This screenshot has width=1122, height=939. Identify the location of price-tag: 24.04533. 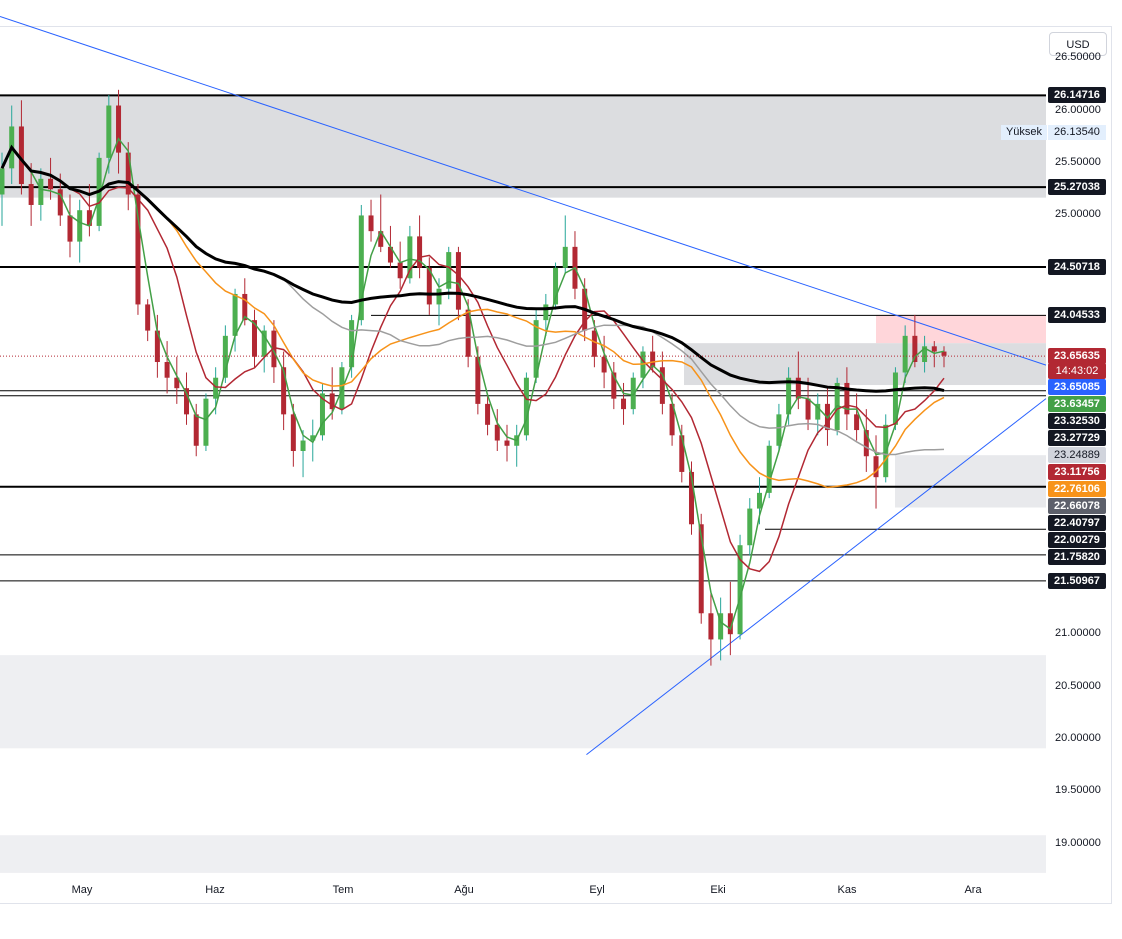
(1077, 315).